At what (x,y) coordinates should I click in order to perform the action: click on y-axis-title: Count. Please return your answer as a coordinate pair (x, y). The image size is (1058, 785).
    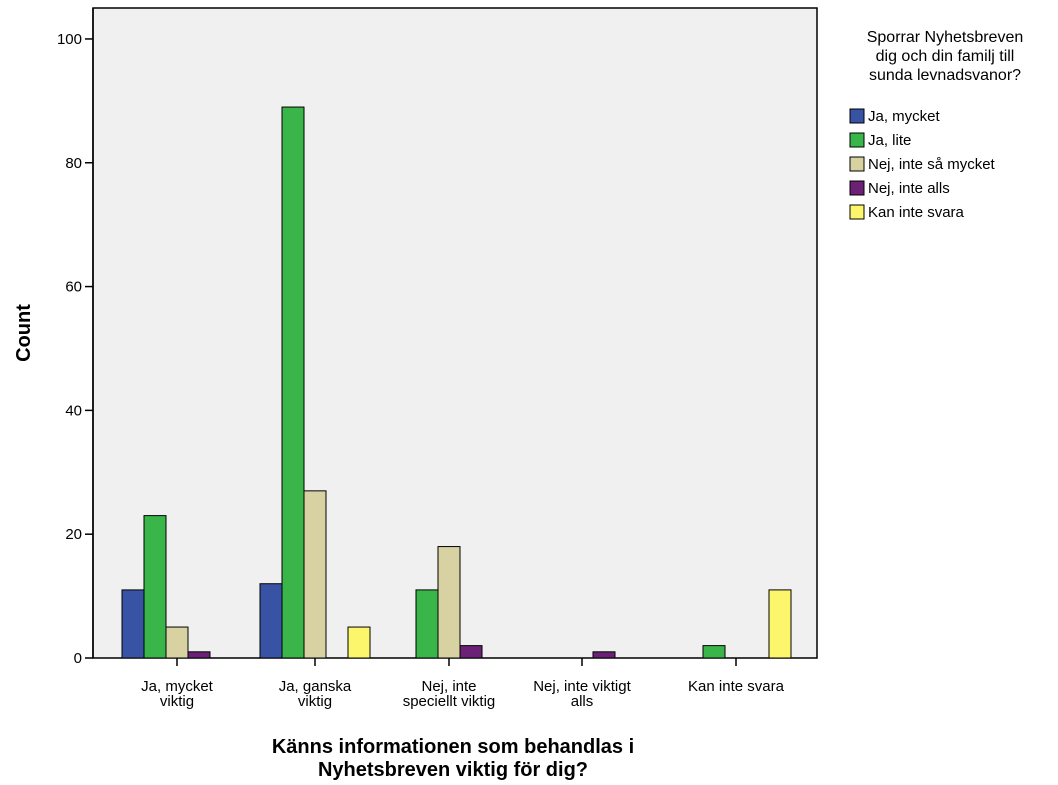
    Looking at the image, I should click on (24, 333).